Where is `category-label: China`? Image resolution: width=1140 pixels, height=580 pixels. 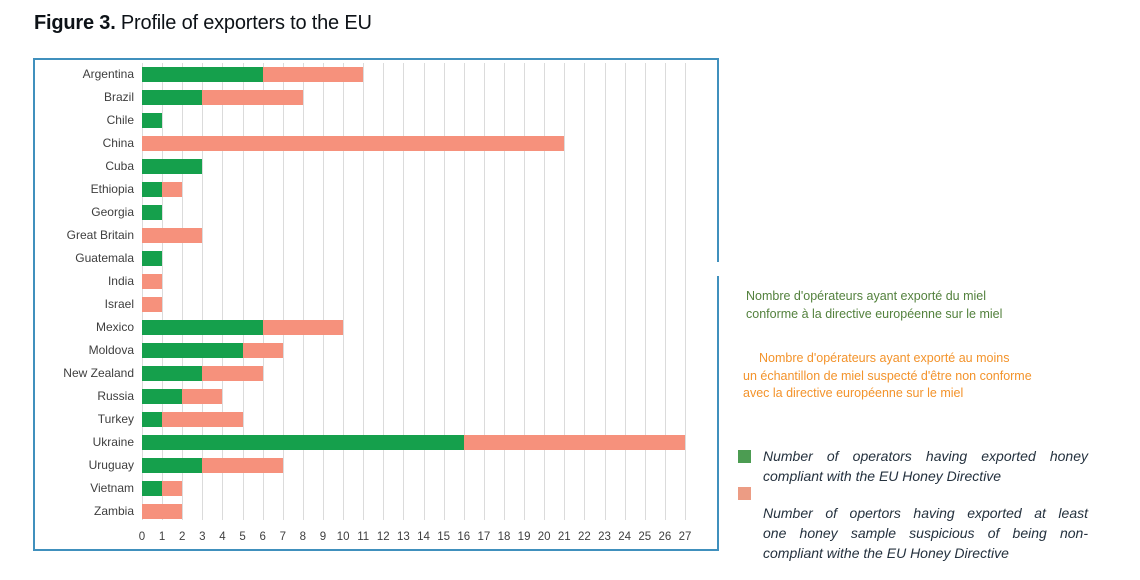
category-label: China is located at coordinates (118, 143).